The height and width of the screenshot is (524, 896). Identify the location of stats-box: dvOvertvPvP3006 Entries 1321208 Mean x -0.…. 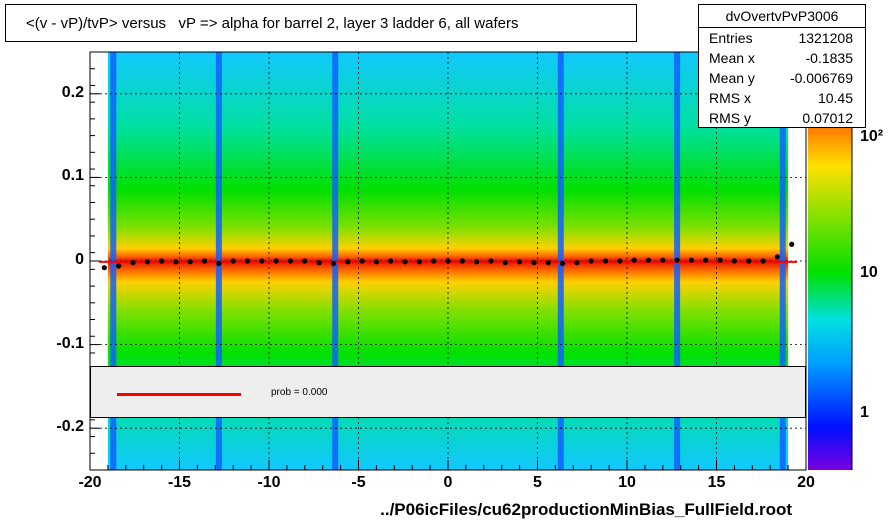
(782, 66).